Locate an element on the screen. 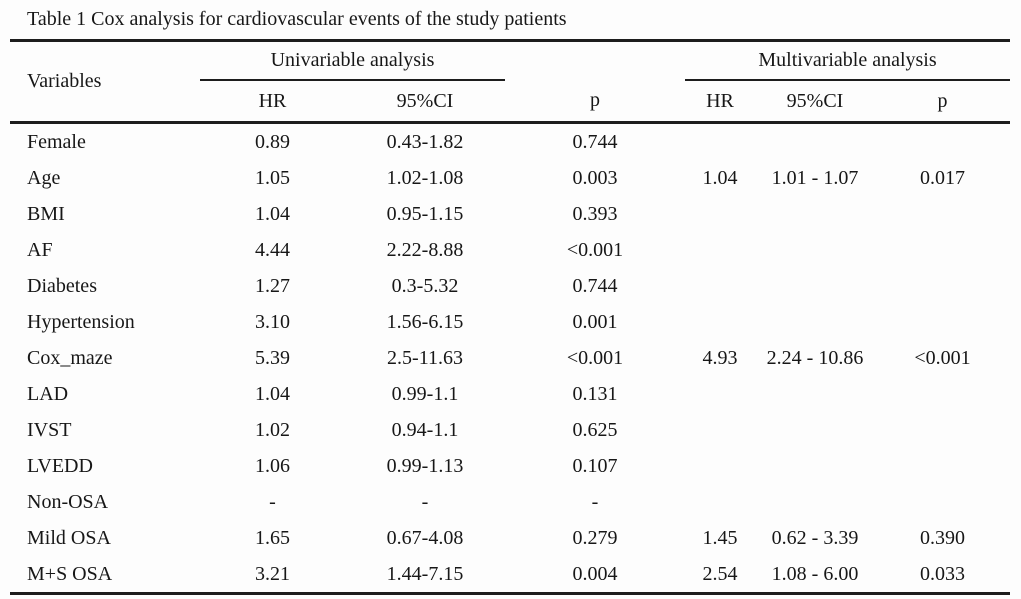  cell-variable: LVEDD is located at coordinates (60, 465).